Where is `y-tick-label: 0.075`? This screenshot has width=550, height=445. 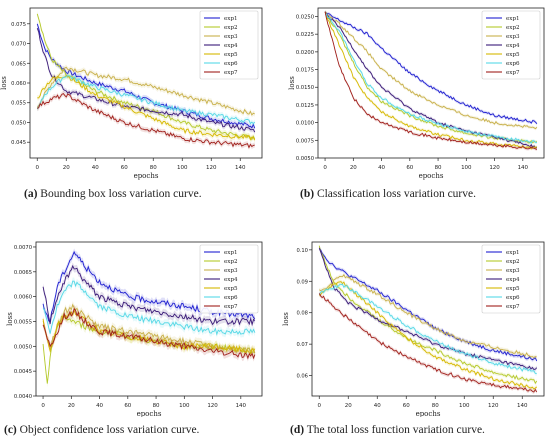
y-tick-label: 0.075 is located at coordinates (18, 25).